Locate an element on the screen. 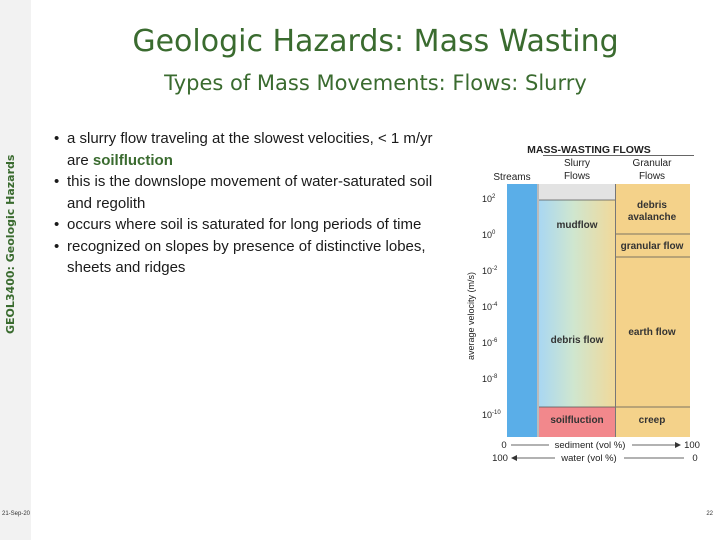  slurry-gray-band is located at coordinates (577, 192).